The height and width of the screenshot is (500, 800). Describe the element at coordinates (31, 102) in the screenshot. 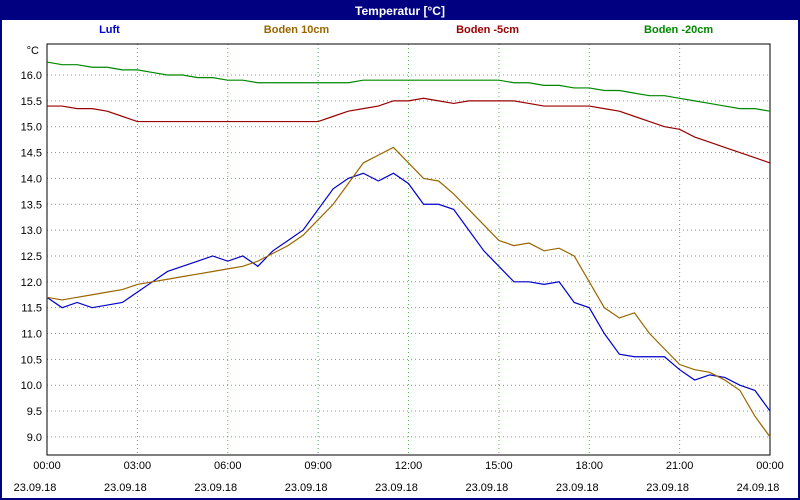

I see `y-tick-label: 15.5` at that location.